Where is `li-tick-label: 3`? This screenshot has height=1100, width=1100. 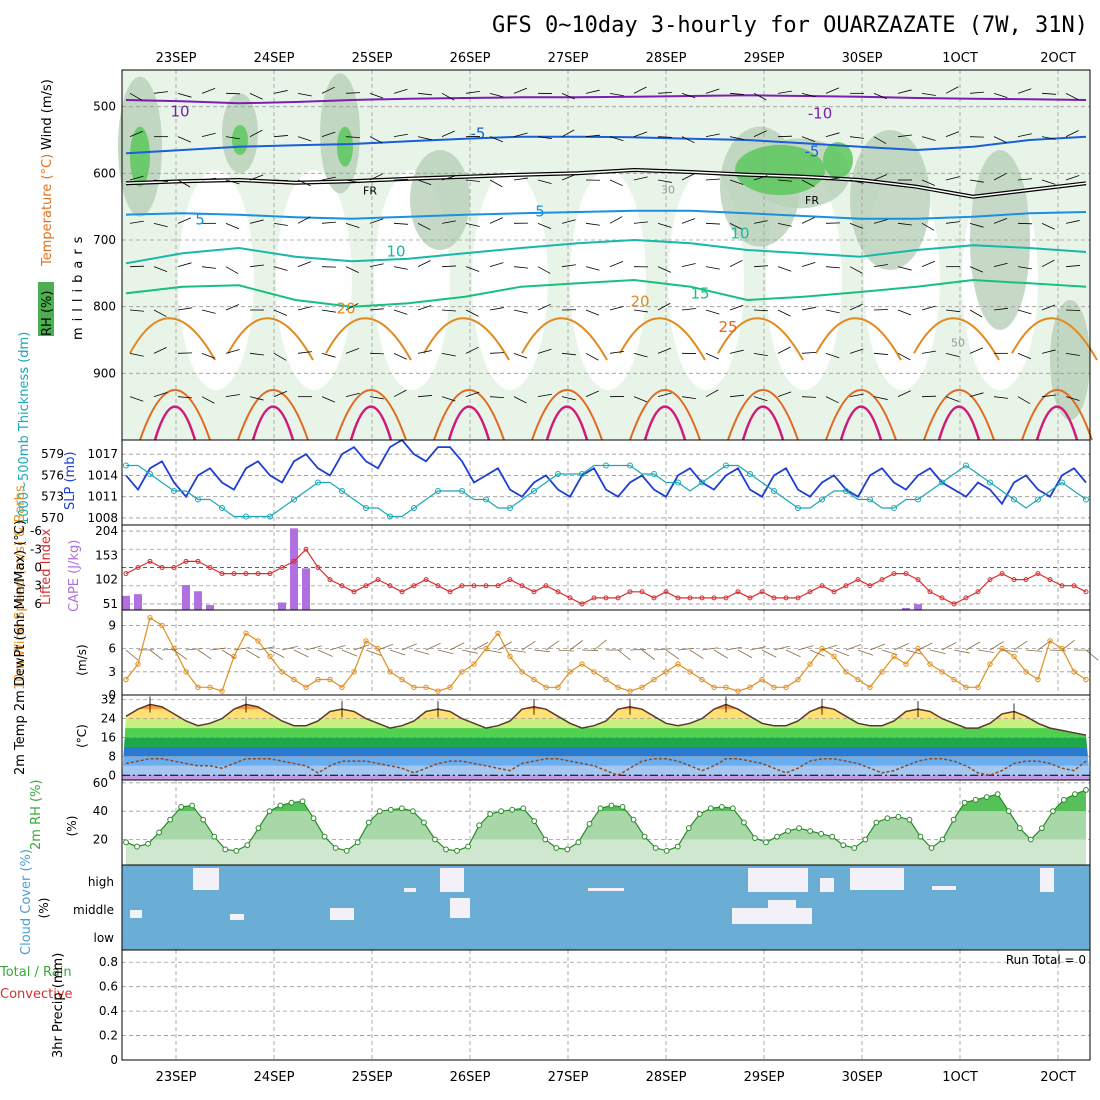 li-tick-label: 3 is located at coordinates (38, 586).